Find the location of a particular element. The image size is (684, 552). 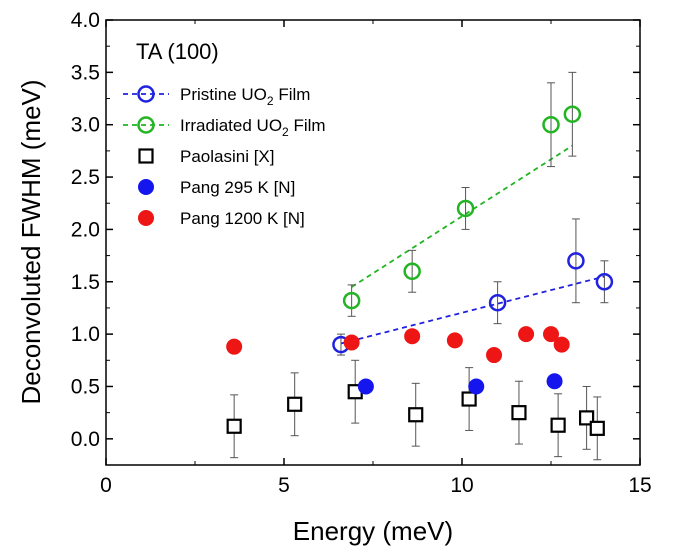

legend-label: Paolasini [X] is located at coordinates (227, 156).